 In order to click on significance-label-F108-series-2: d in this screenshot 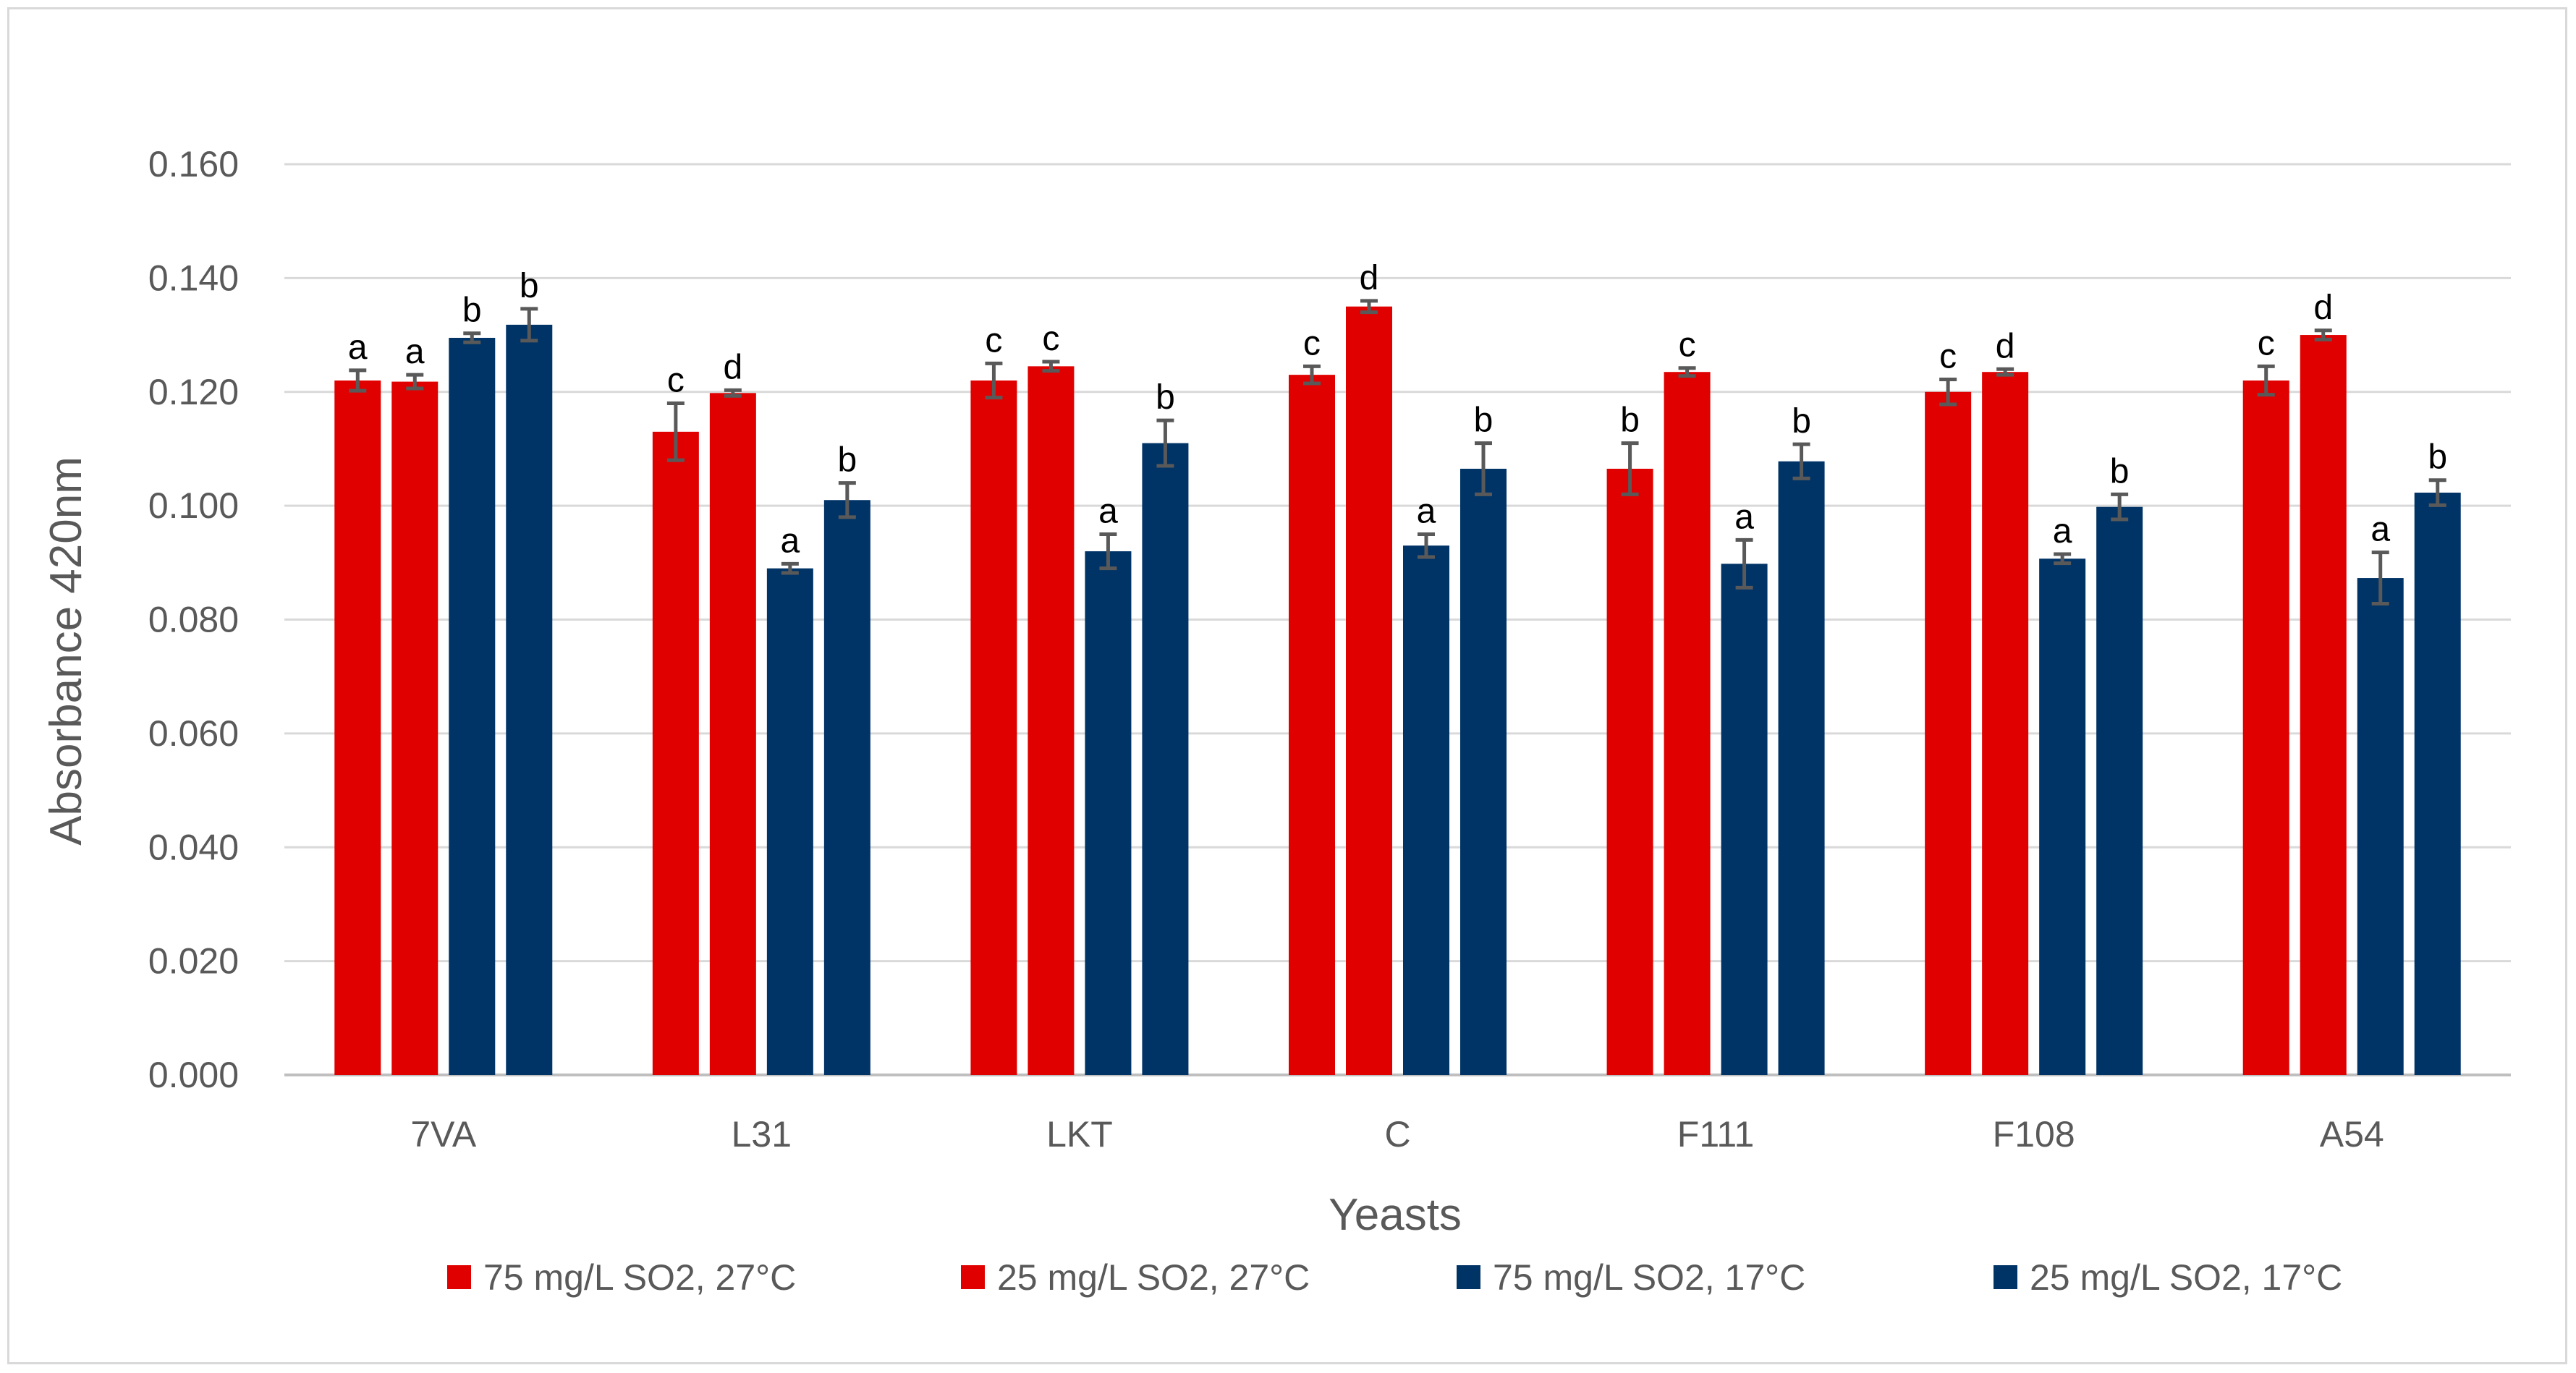, I will do `click(2005, 346)`.